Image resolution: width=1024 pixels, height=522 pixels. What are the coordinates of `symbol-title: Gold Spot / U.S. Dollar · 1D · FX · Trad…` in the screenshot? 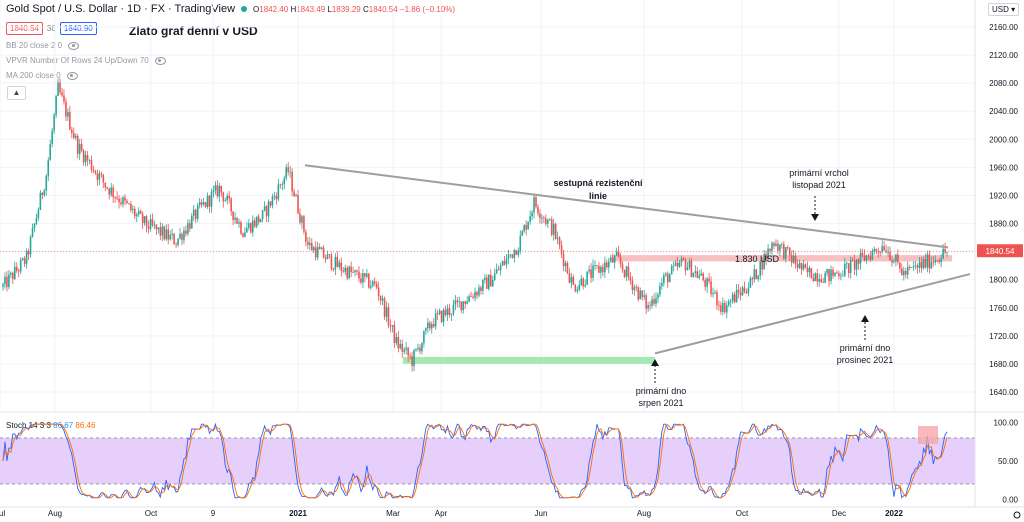 It's located at (121, 9).